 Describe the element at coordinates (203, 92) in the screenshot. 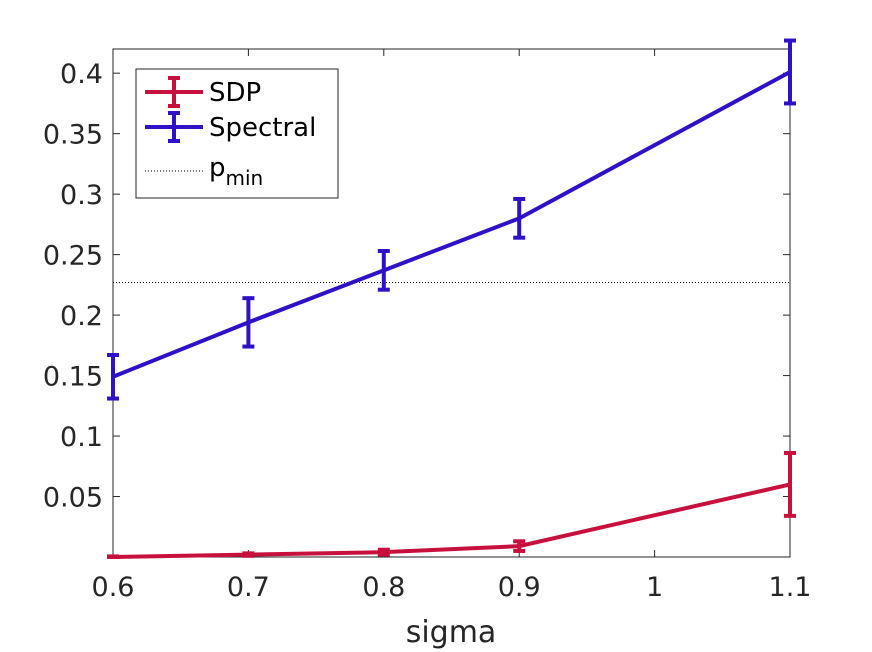

I see `legend-entry-sdp: SDP` at that location.